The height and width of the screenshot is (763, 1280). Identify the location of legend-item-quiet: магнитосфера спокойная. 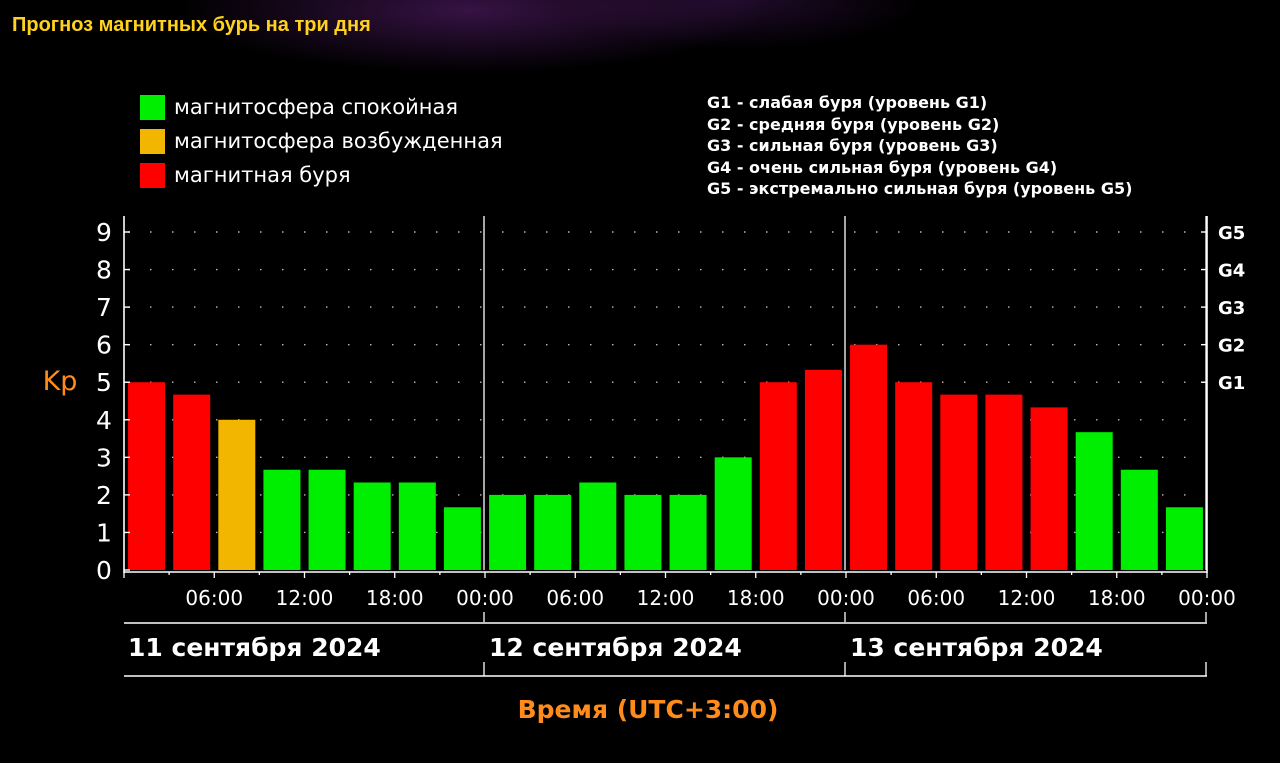
(321, 107).